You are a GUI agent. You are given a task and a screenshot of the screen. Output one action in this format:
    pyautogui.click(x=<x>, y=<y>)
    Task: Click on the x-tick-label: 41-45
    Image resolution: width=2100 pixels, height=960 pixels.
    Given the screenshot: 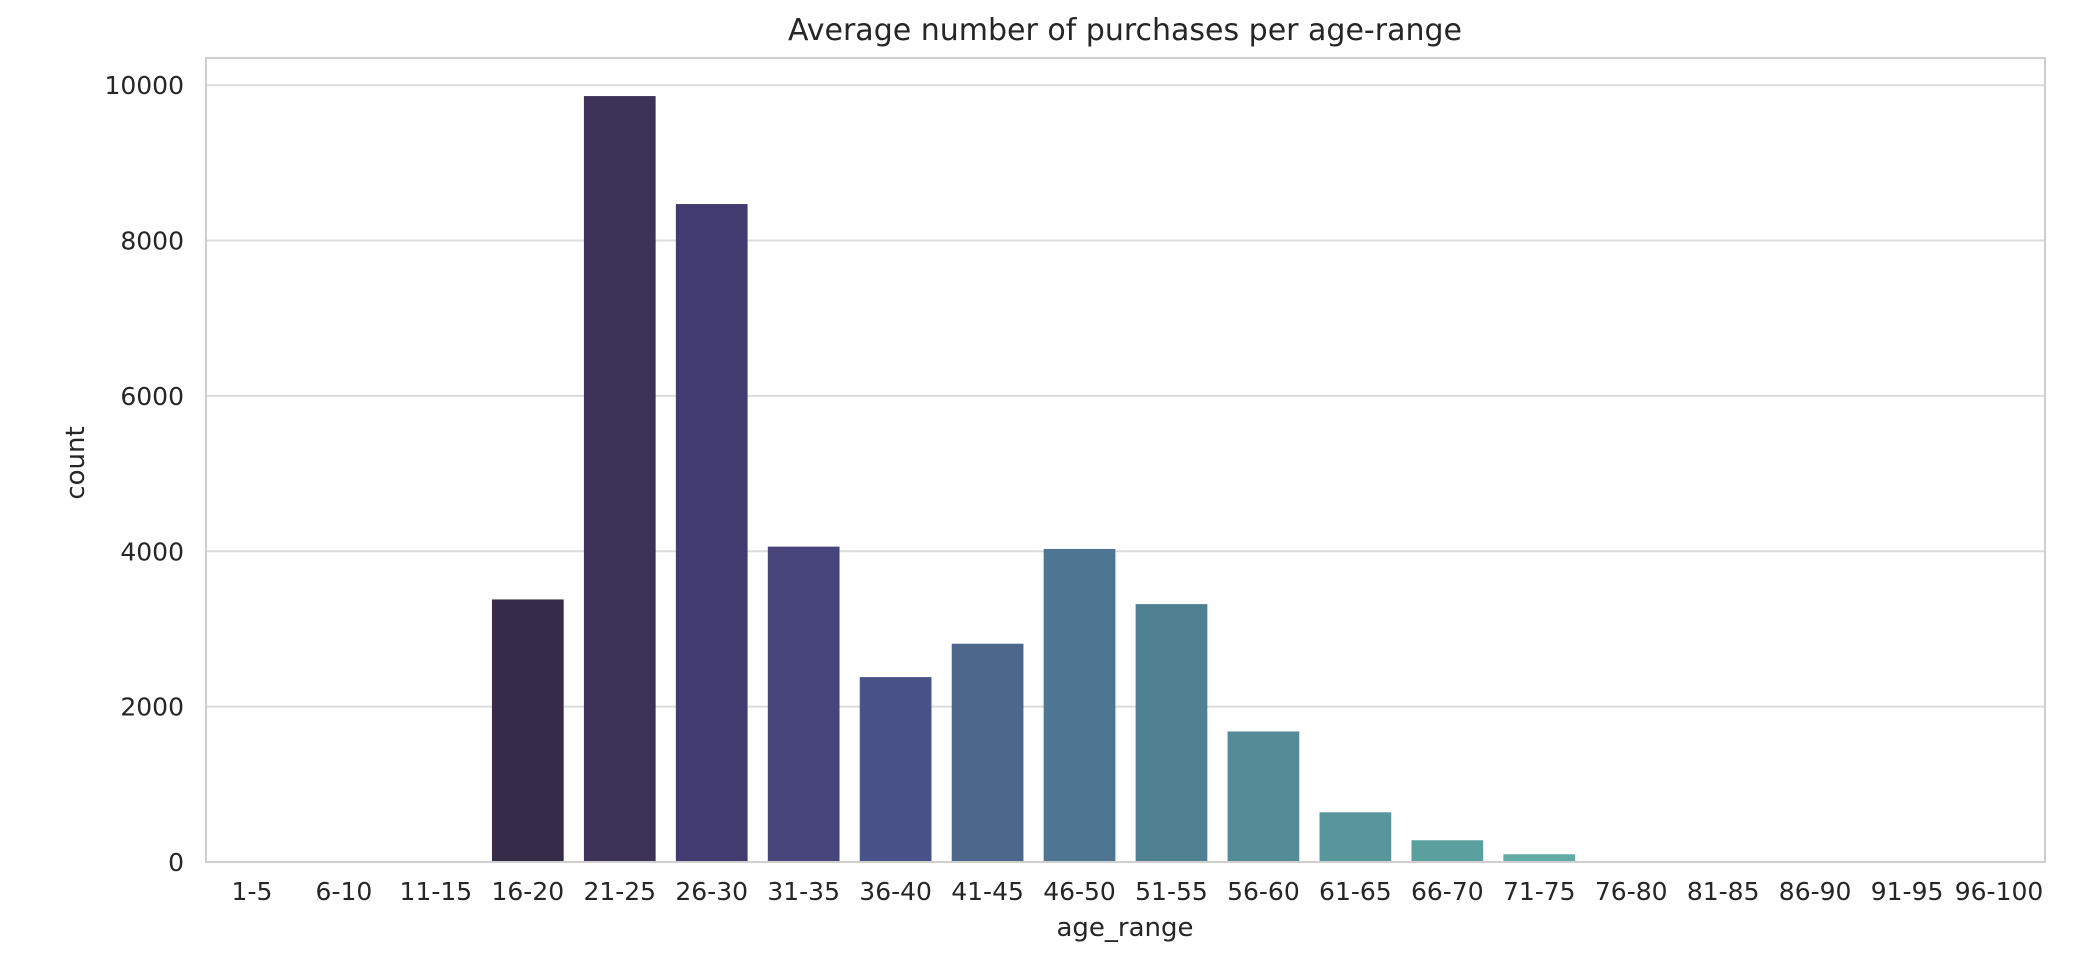 What is the action you would take?
    pyautogui.click(x=987, y=891)
    